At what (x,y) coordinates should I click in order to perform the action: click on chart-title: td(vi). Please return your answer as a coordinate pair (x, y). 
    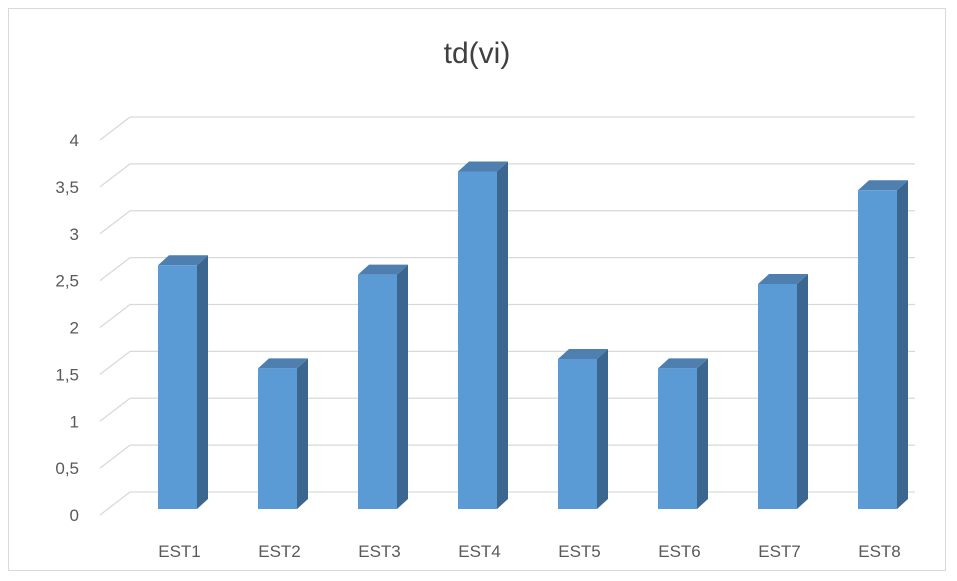
    Looking at the image, I should click on (477, 53).